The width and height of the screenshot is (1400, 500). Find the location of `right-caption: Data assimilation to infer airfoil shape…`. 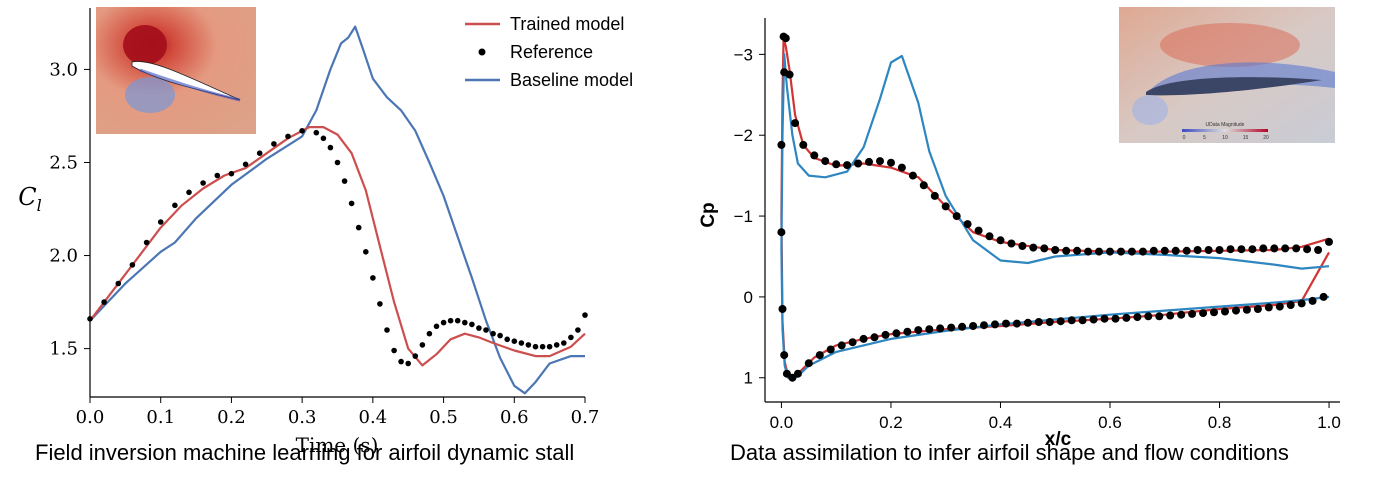

right-caption: Data assimilation to infer airfoil shape… is located at coordinates (1009, 452).